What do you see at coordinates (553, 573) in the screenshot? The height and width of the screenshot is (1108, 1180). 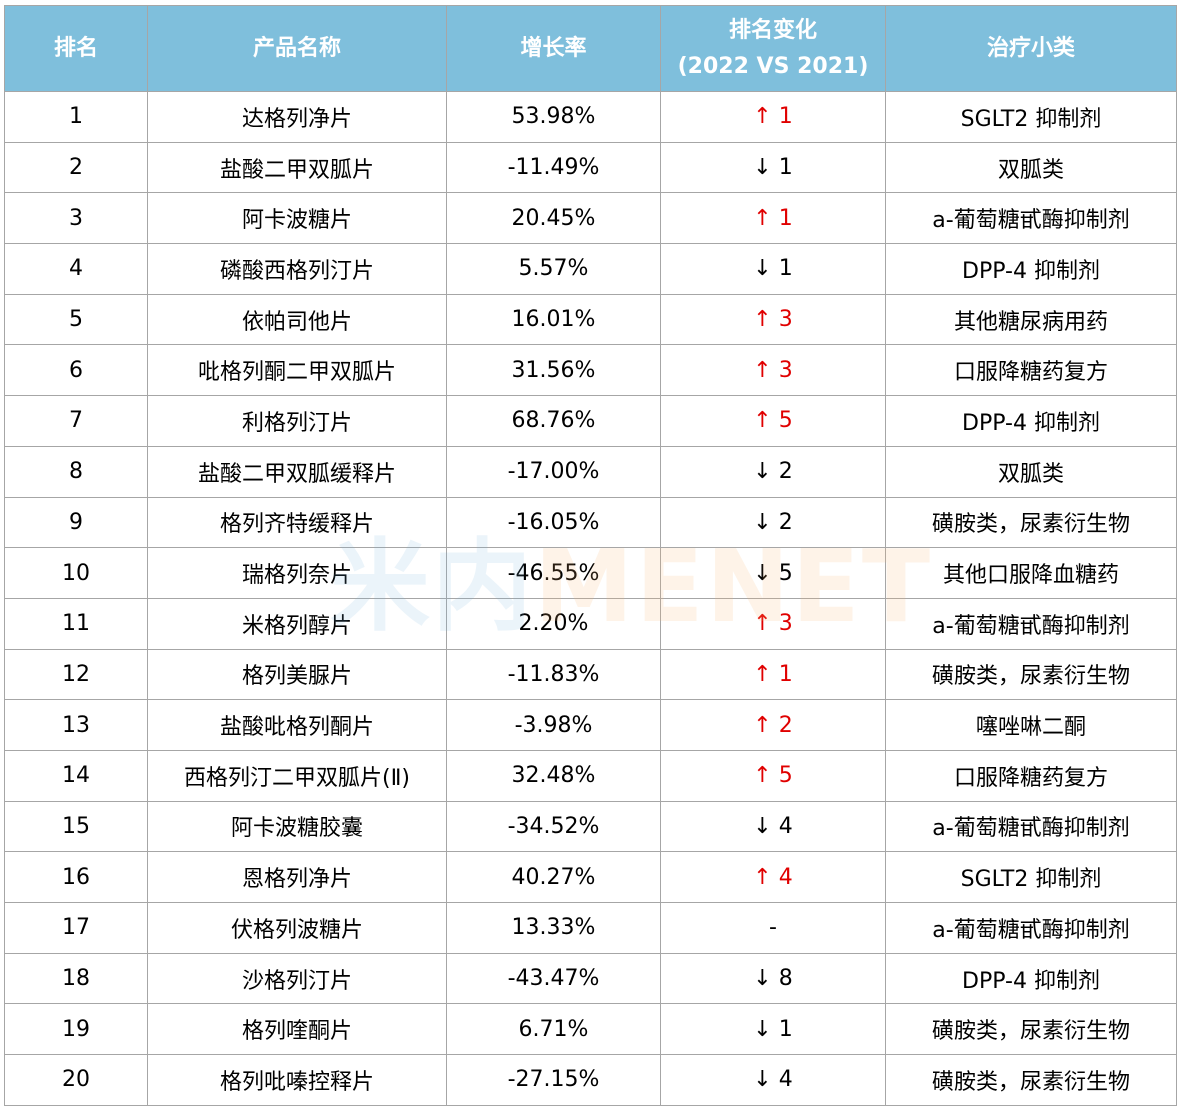 I see `growth-rate-cell: -46.55%` at bounding box center [553, 573].